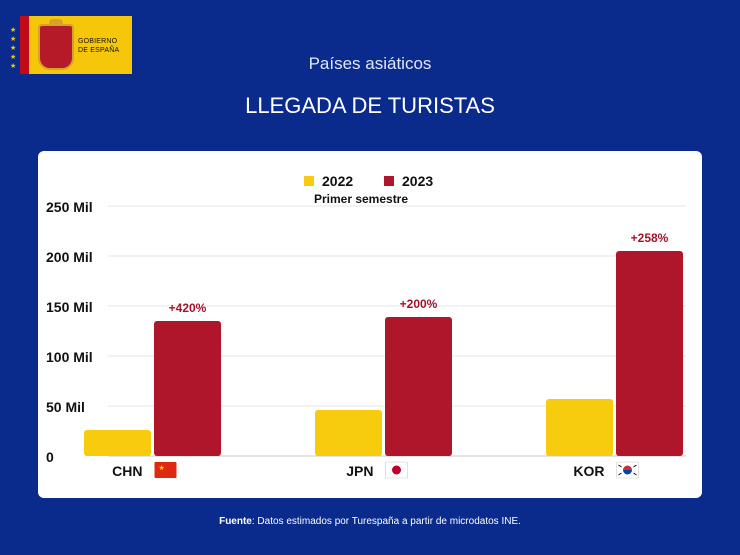 Image resolution: width=740 pixels, height=555 pixels. Describe the element at coordinates (337, 181) in the screenshot. I see `legend-label-2022: 2022` at that location.